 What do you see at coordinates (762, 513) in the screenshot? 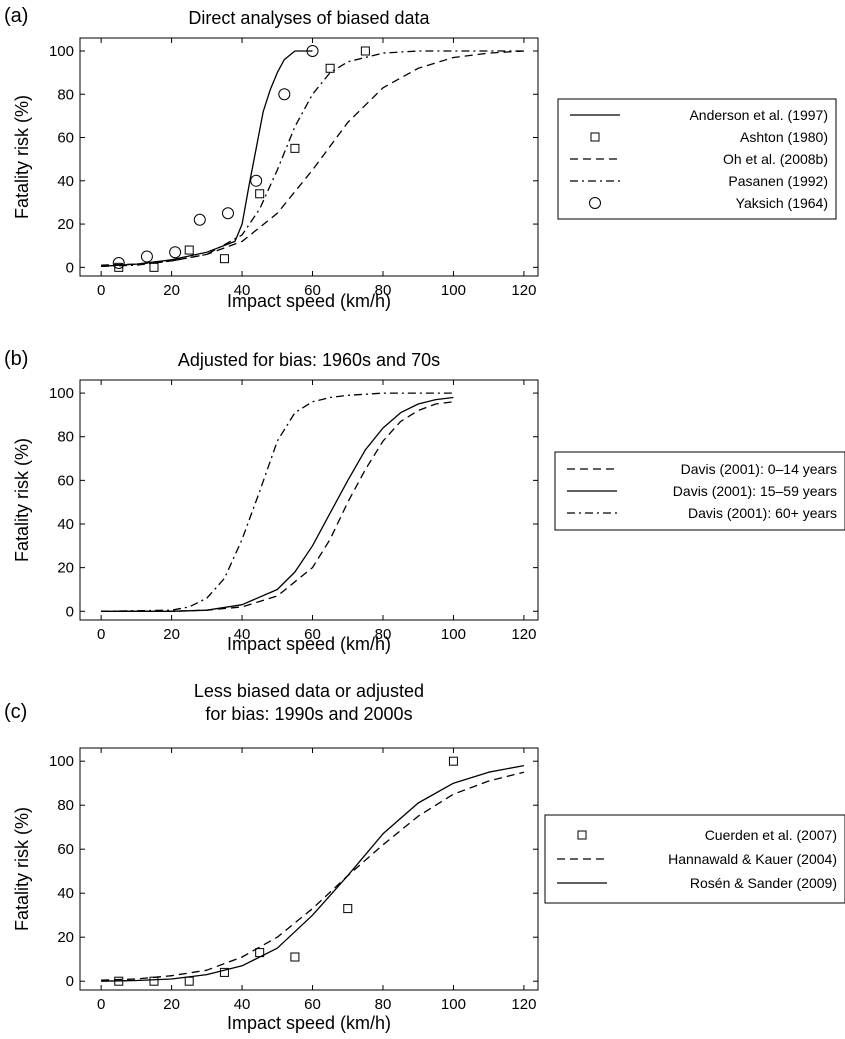
I see `legend-label: Davis (2001): 60+ years` at bounding box center [762, 513].